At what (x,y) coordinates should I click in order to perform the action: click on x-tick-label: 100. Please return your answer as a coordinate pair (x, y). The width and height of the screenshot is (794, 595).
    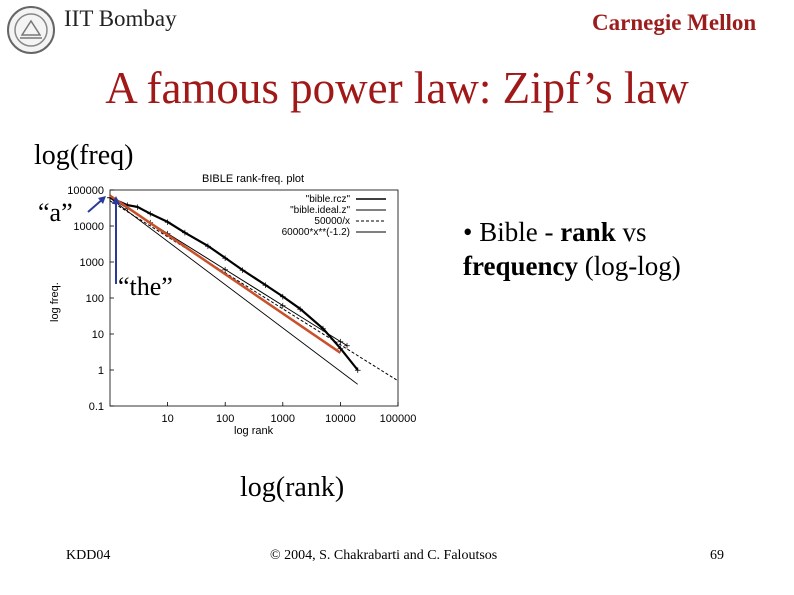
    Looking at the image, I should click on (225, 419).